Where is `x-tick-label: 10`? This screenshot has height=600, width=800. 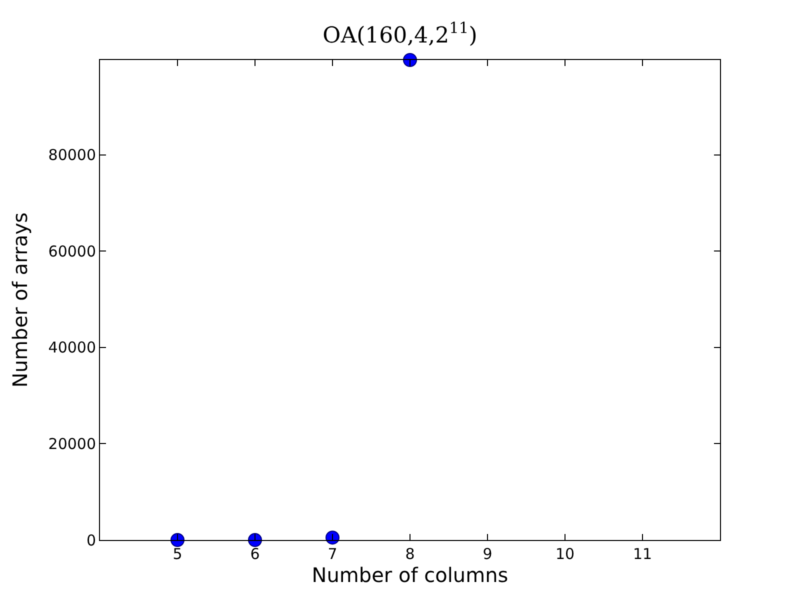
x-tick-label: 10 is located at coordinates (565, 554).